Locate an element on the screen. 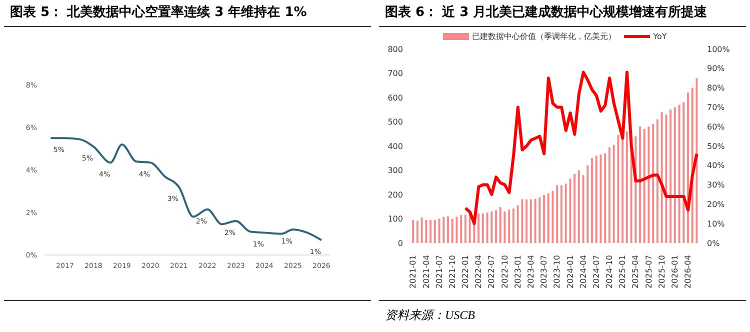  x-tick-label: 2026-04 is located at coordinates (688, 271).